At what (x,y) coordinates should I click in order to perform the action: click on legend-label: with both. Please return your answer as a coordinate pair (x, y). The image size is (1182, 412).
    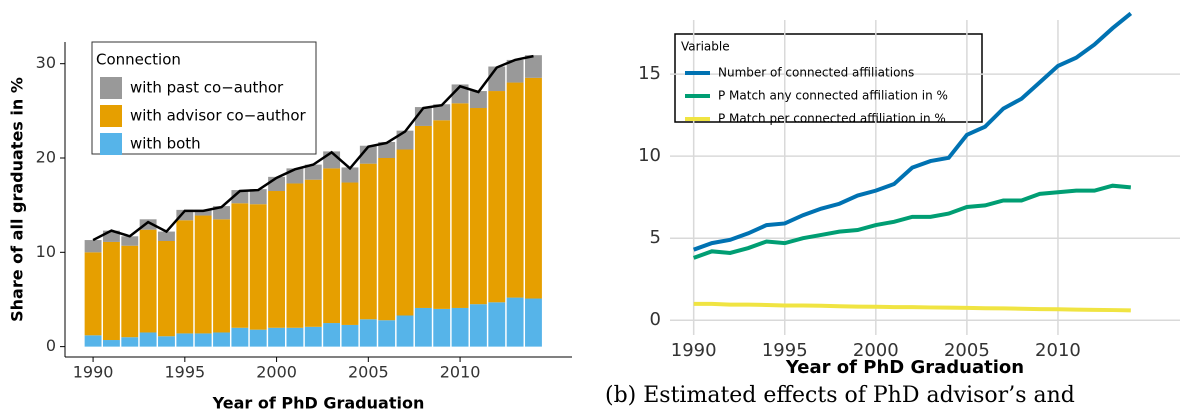
    Looking at the image, I should click on (165, 144).